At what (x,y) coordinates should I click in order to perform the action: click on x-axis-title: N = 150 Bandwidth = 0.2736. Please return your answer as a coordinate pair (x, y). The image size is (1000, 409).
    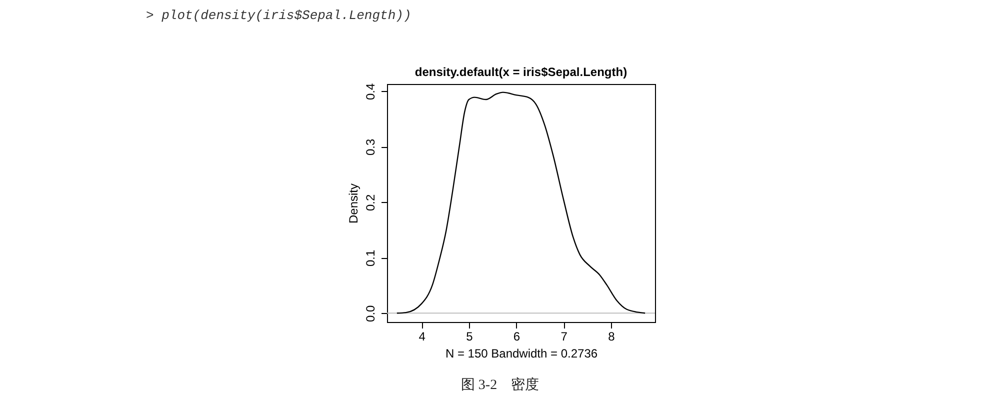
    Looking at the image, I should click on (521, 353).